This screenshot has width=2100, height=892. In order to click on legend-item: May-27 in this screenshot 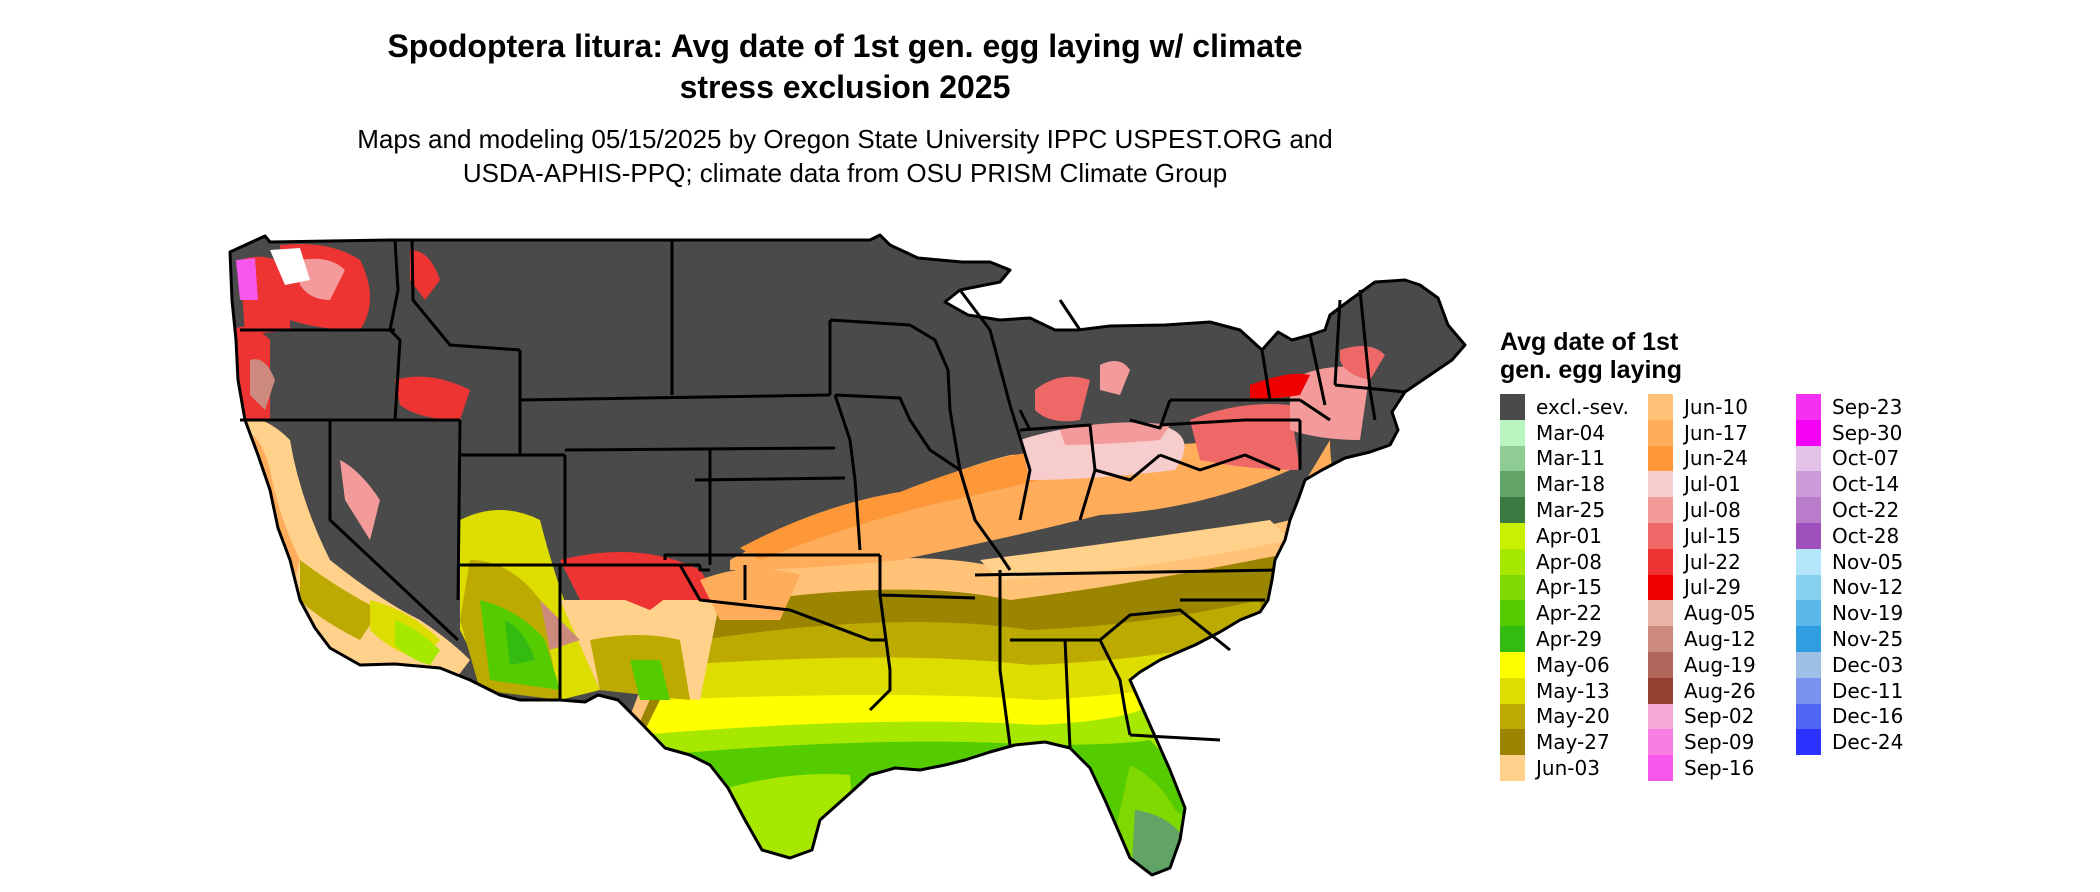, I will do `click(1574, 742)`.